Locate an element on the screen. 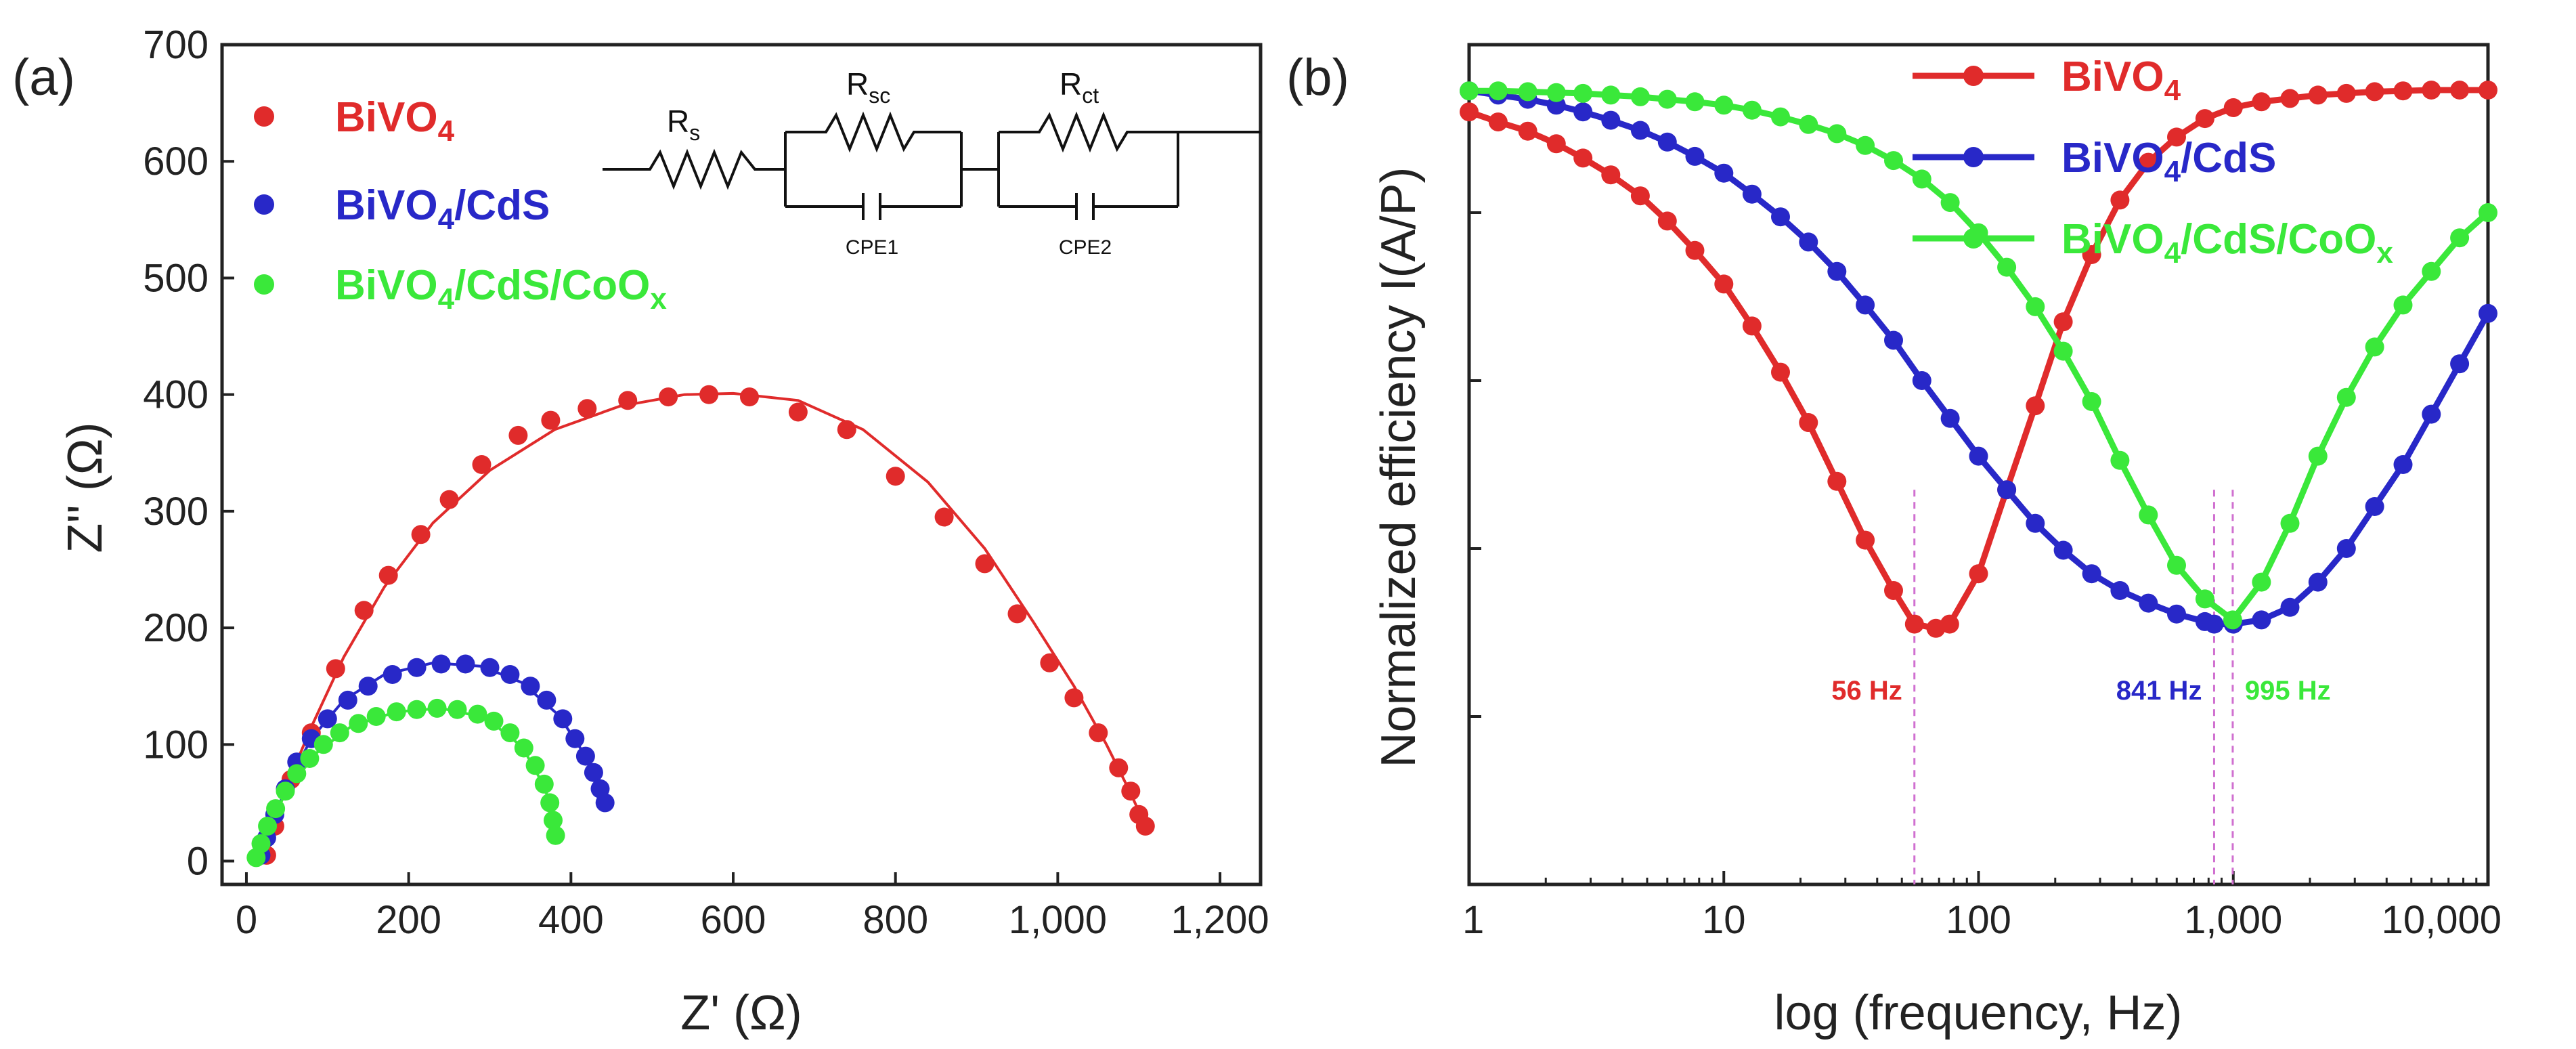 This screenshot has width=2576, height=1049. b-marker-label-995-hz: 995 Hz is located at coordinates (2288, 691).